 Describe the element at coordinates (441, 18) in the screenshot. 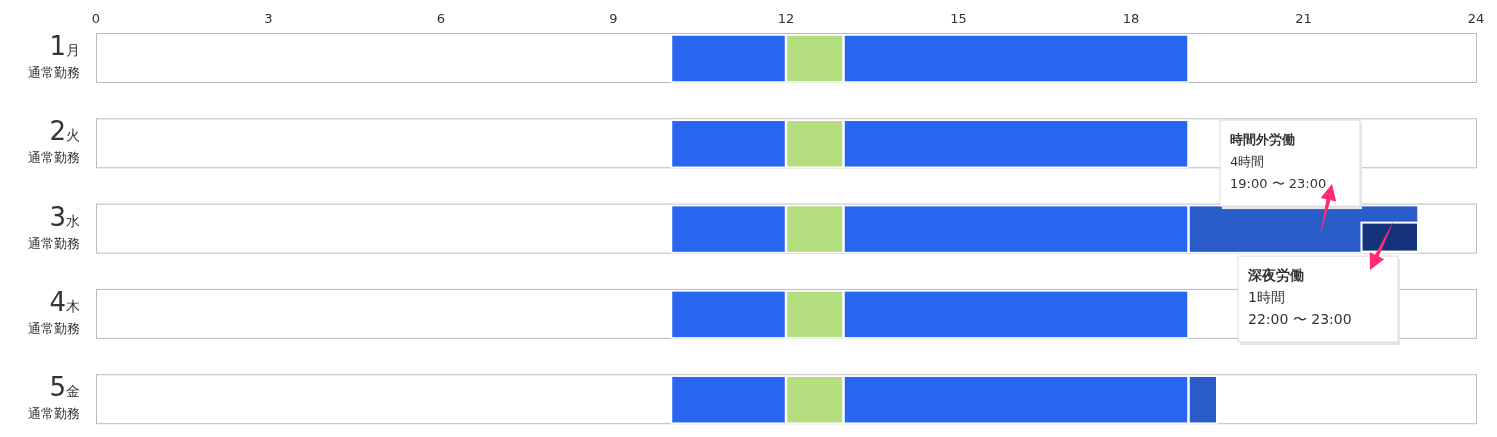

I see `x-tick-label: 6` at that location.